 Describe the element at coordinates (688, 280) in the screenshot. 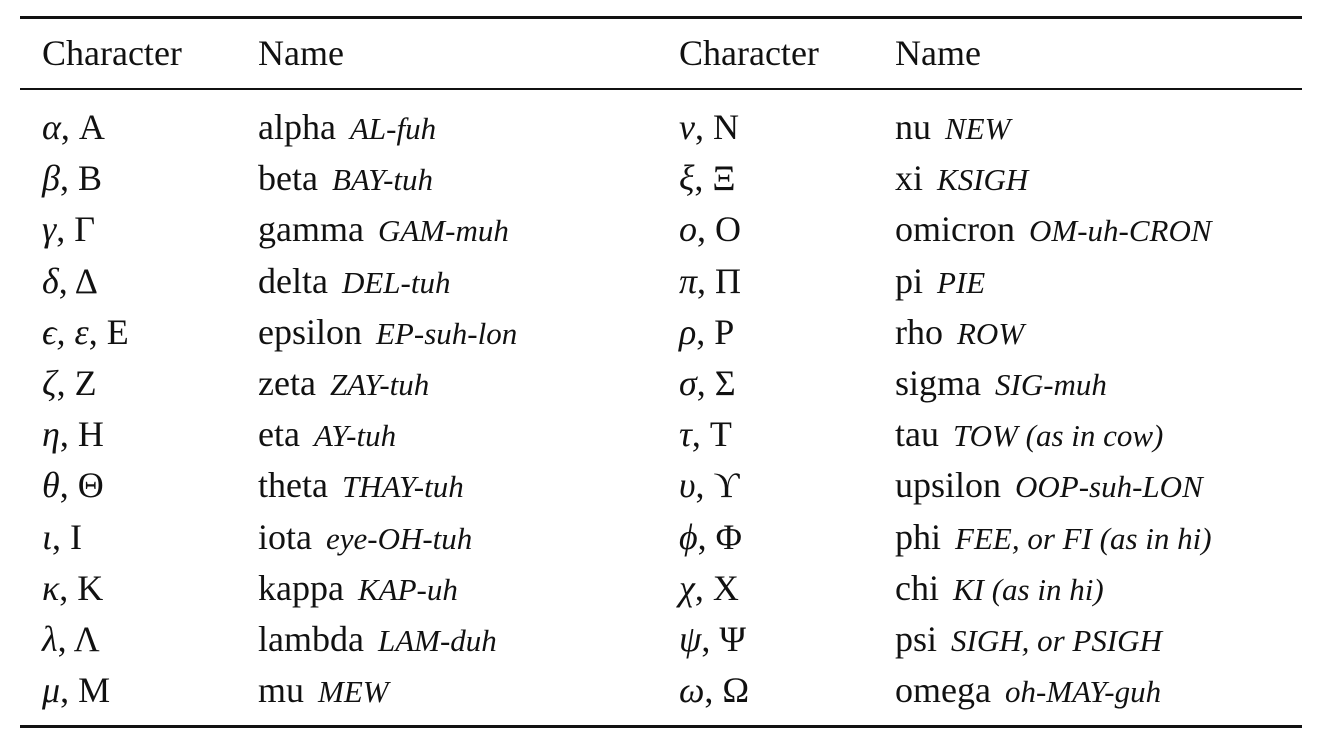

I see `lowercase-glyph: π` at that location.